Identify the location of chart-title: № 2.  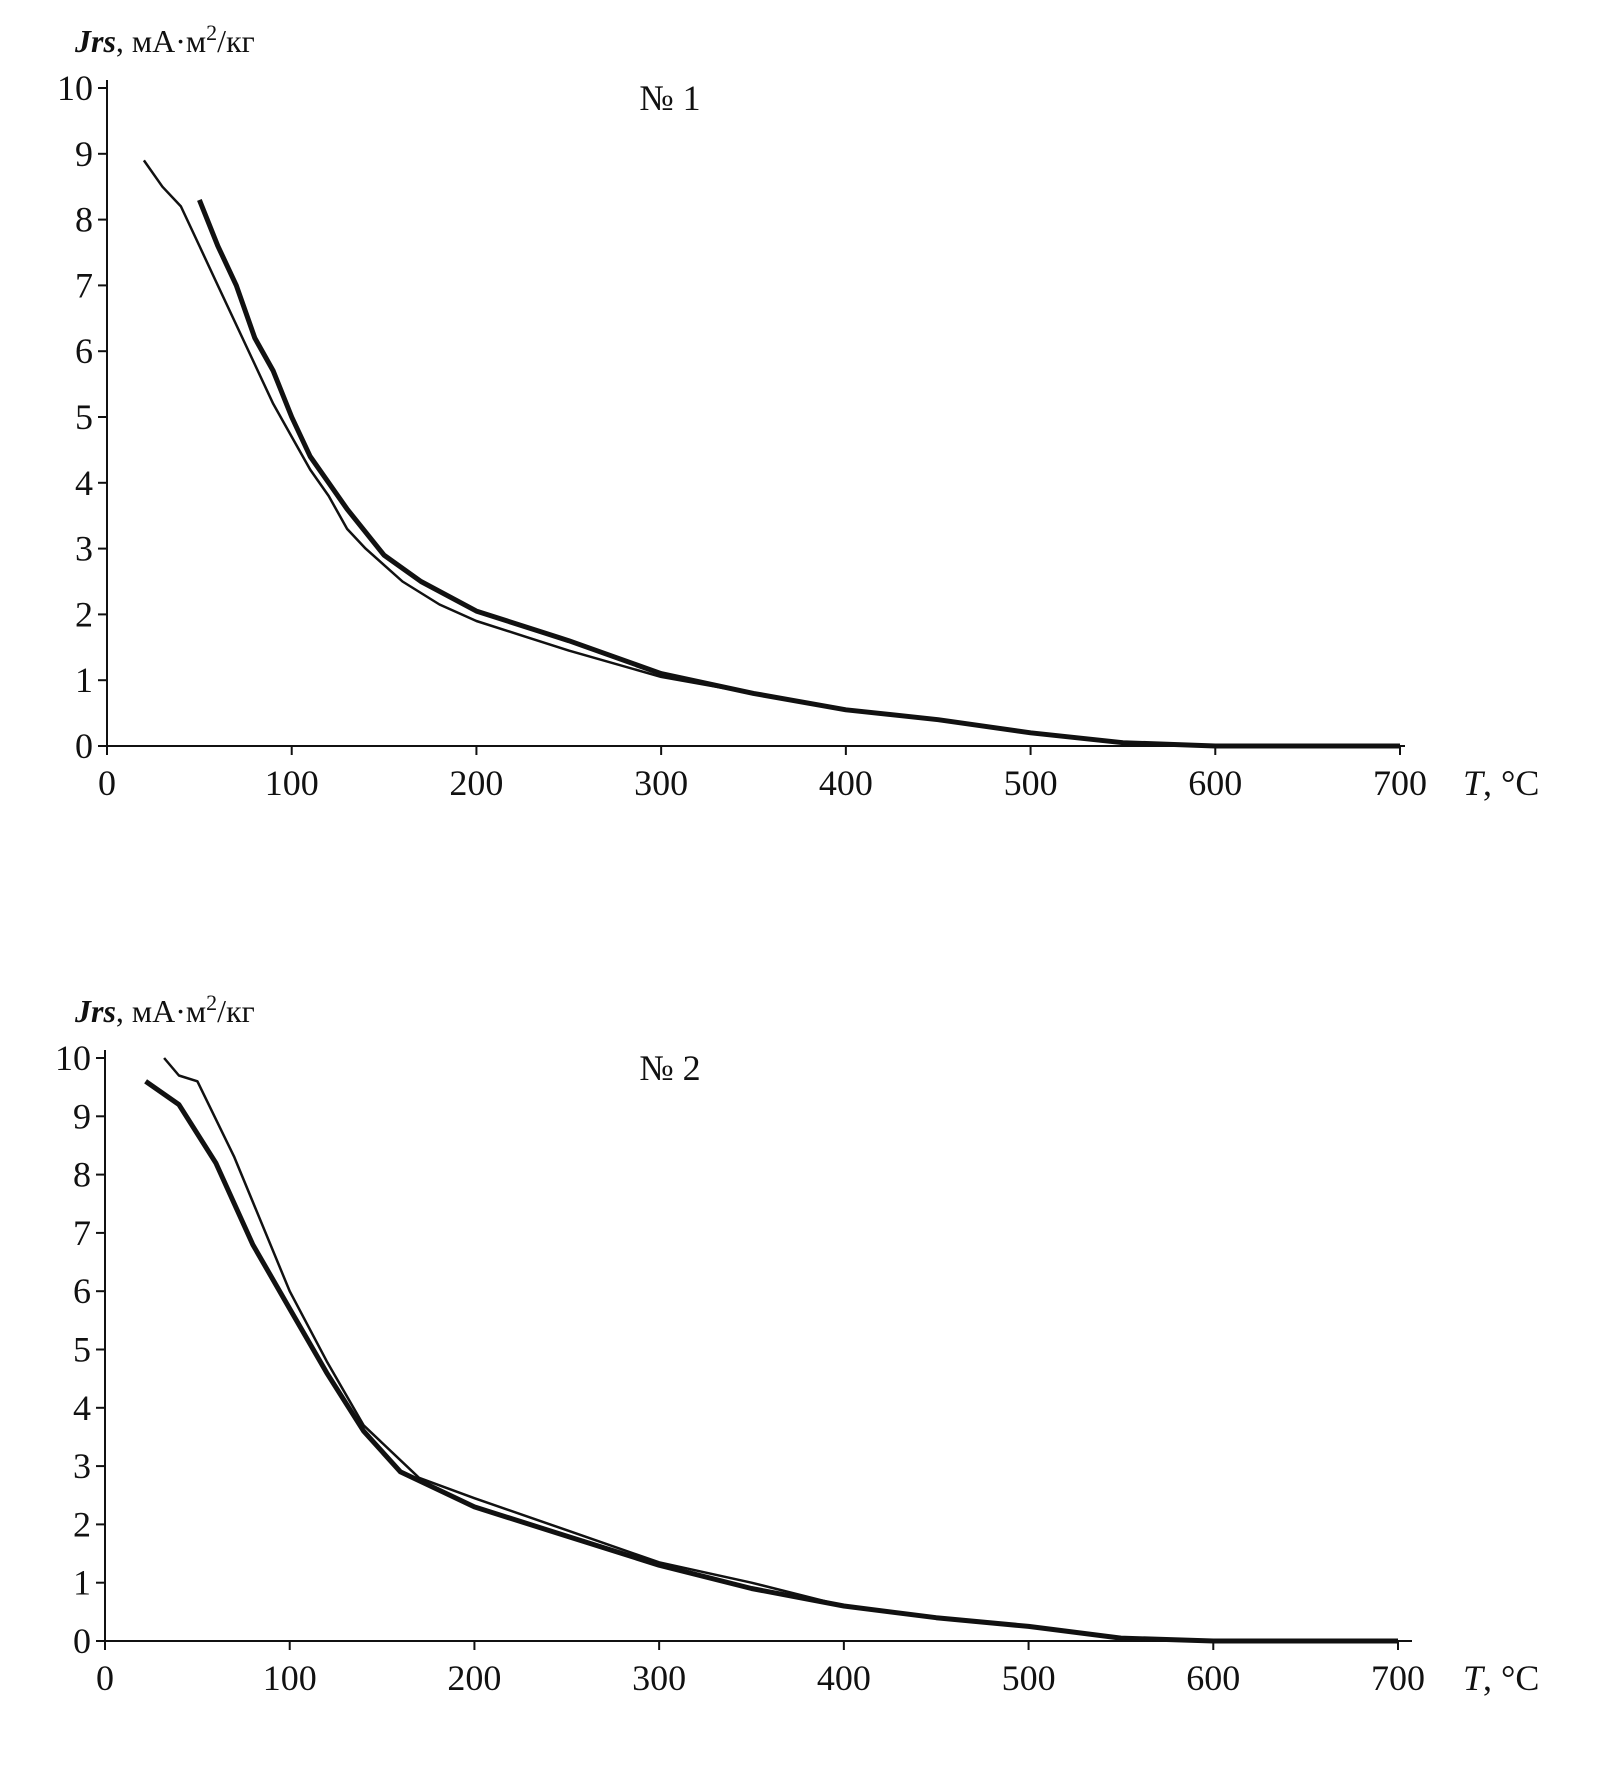
(669, 1068).